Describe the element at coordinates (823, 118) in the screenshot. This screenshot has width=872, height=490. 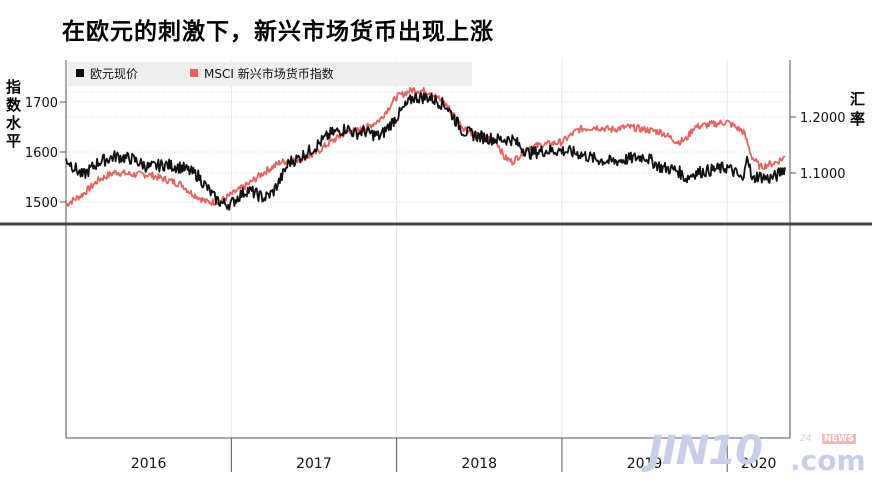
I see `right-tick-label: 1.2000` at that location.